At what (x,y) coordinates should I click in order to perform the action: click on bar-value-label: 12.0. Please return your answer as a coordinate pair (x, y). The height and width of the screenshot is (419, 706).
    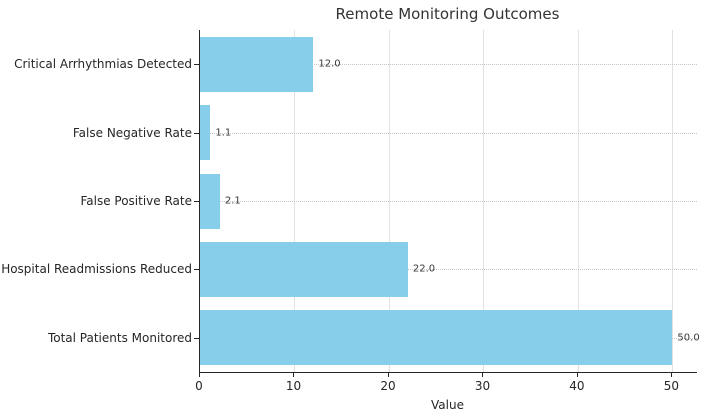
    Looking at the image, I should click on (329, 64).